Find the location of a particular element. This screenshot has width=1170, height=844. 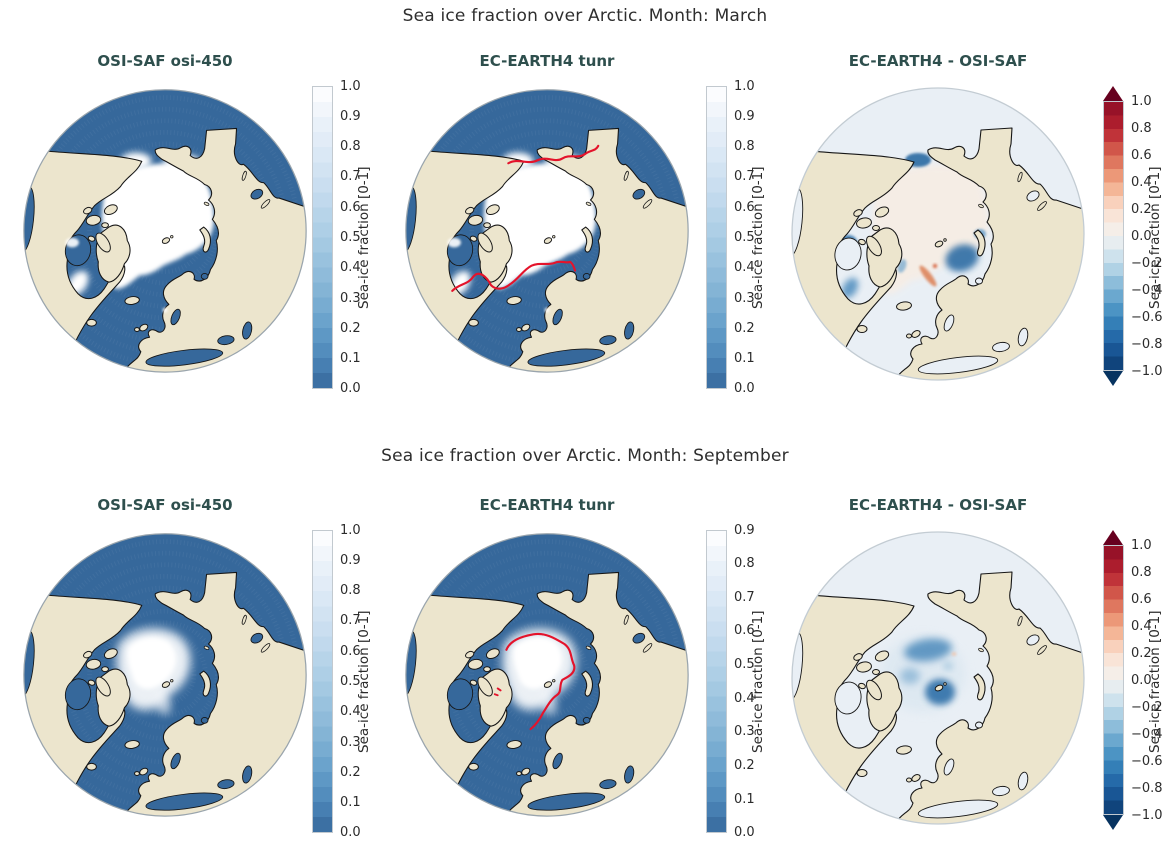

panel-title-model-sep: EC-EARTH4 tunr is located at coordinates (547, 505).